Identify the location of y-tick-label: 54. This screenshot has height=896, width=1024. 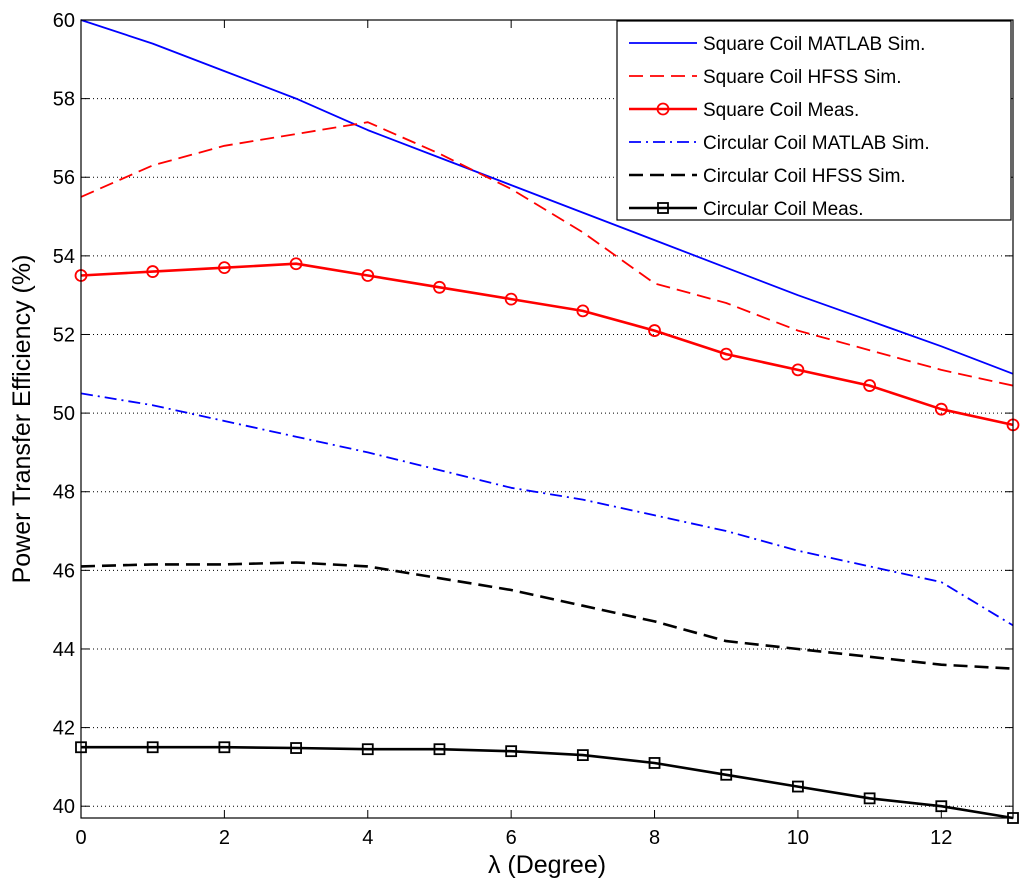
(64, 257).